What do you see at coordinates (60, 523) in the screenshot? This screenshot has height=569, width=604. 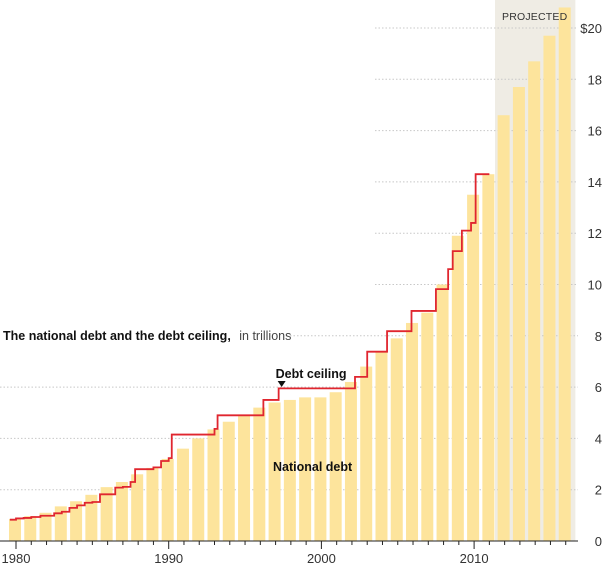 I see `debt-bar-1983` at bounding box center [60, 523].